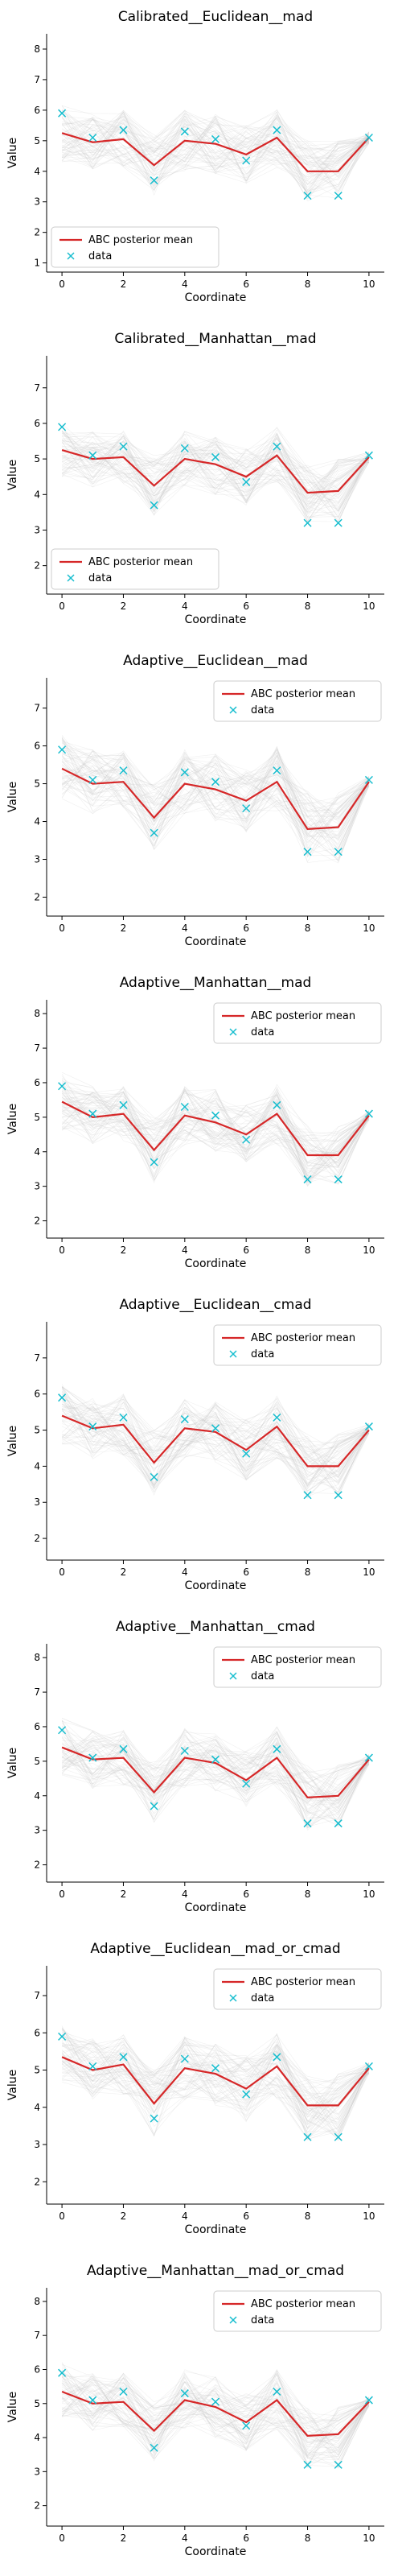  What do you see at coordinates (185, 2538) in the screenshot?
I see `x-tick-label: 4` at bounding box center [185, 2538].